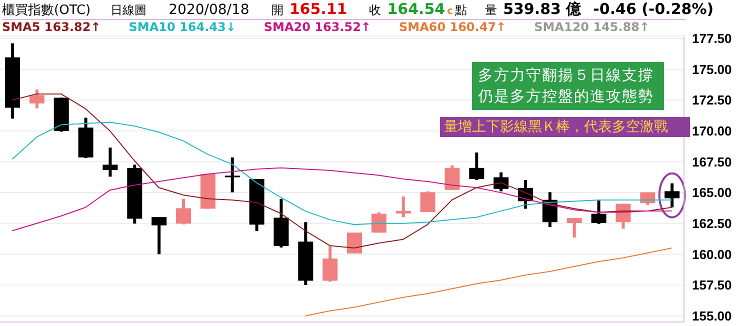 This screenshot has height=326, width=740. I want to click on annotation: 量增上下影線黑Ｋ棒，代表多空激戰, so click(565, 127).